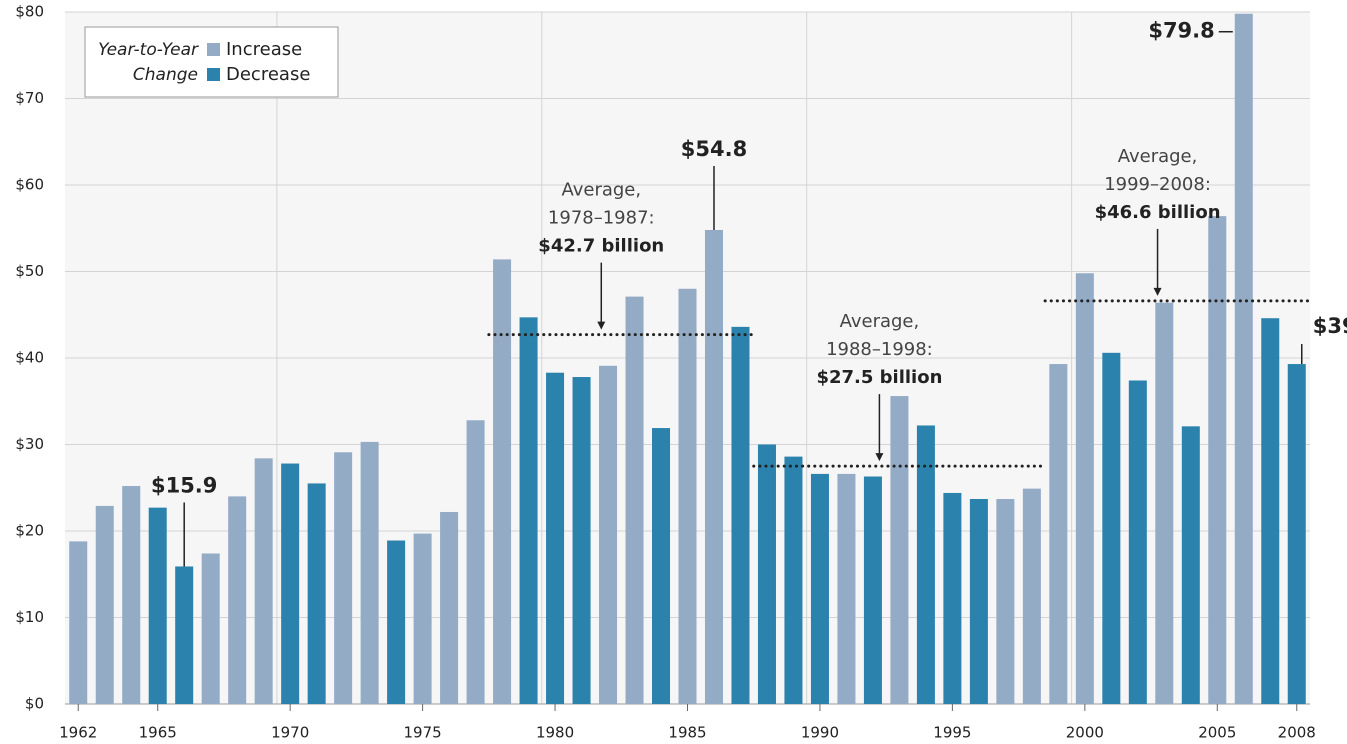 The width and height of the screenshot is (1347, 744). What do you see at coordinates (687, 733) in the screenshot?
I see `x-tick-label: 1985` at bounding box center [687, 733].